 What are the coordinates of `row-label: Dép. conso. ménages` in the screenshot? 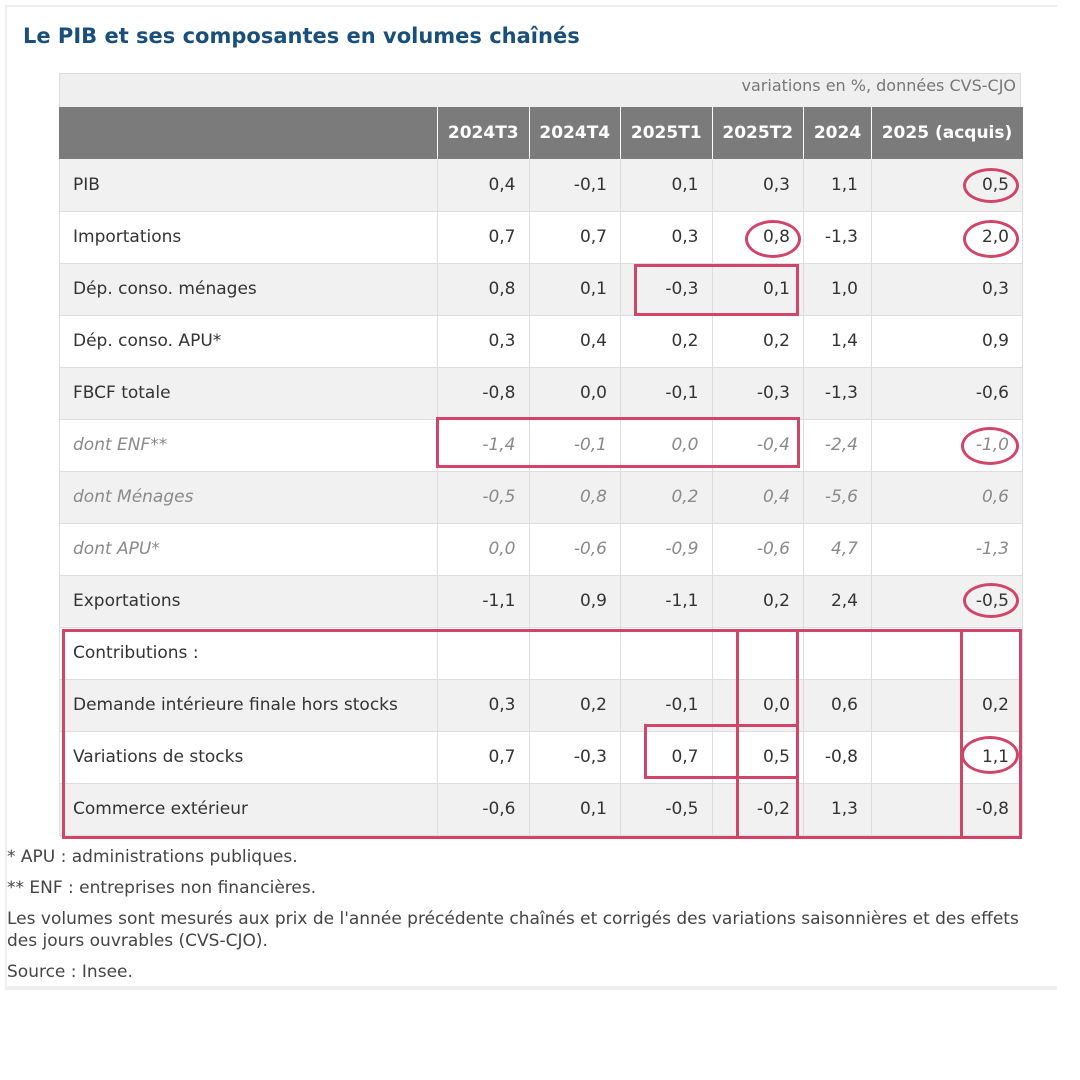 It's located at (248, 289).